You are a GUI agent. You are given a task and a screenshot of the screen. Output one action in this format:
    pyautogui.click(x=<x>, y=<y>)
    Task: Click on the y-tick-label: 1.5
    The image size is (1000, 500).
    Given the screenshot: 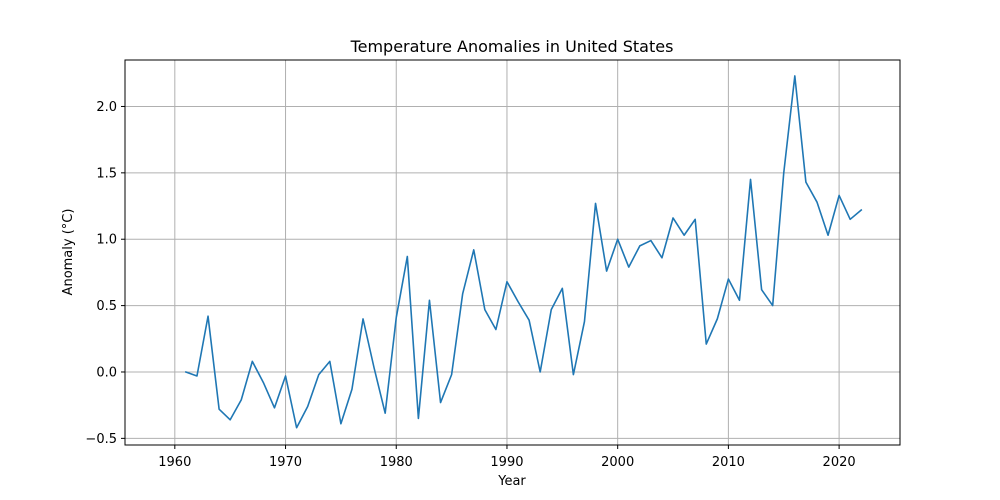 What is the action you would take?
    pyautogui.click(x=106, y=173)
    